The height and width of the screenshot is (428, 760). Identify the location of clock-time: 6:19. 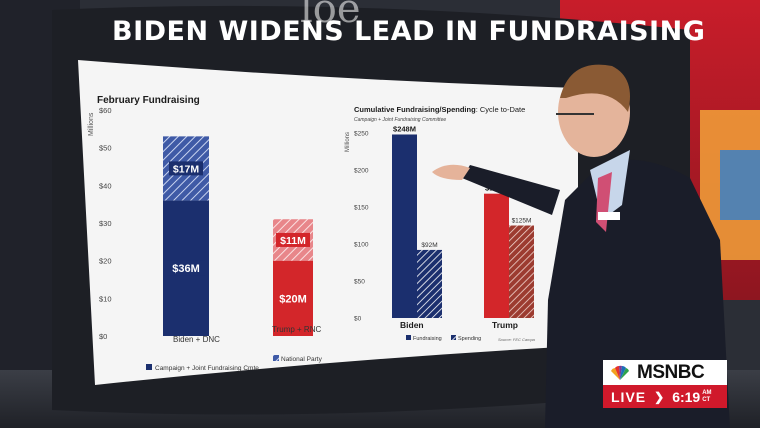
(686, 396).